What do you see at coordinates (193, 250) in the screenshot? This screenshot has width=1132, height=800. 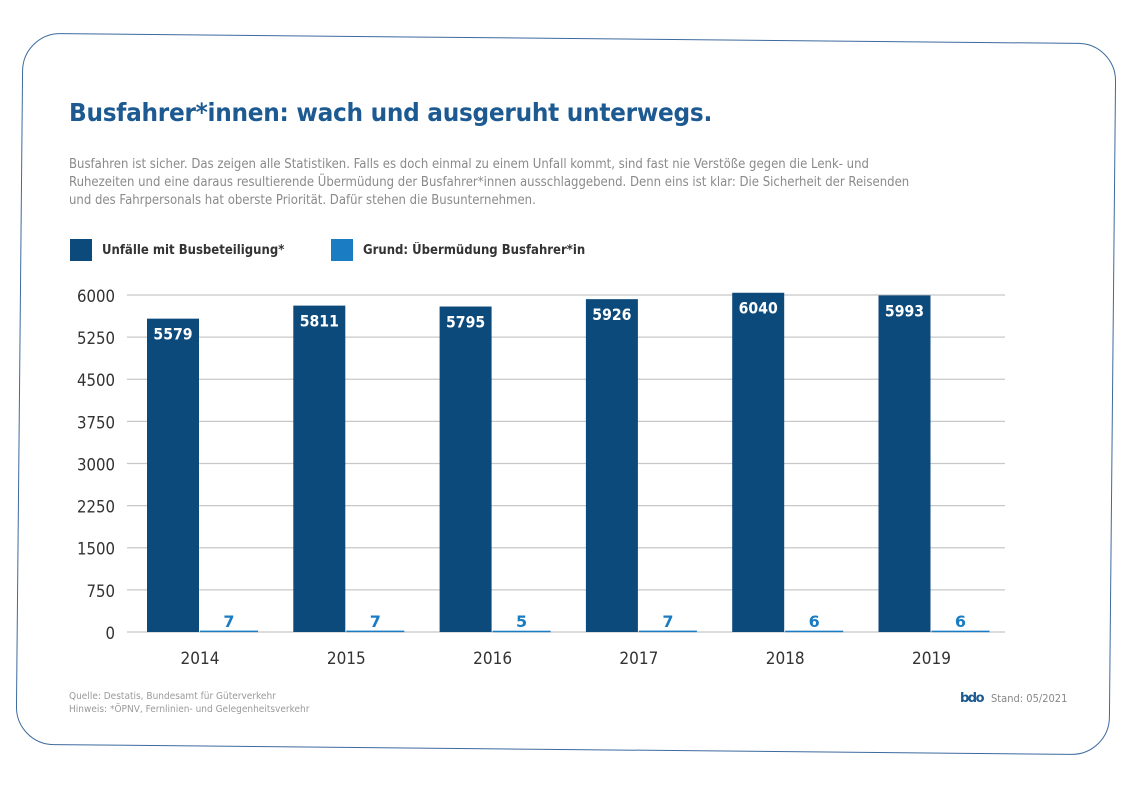 I see `legend-label-accidents: Unfälle mit Busbeteiligung*` at bounding box center [193, 250].